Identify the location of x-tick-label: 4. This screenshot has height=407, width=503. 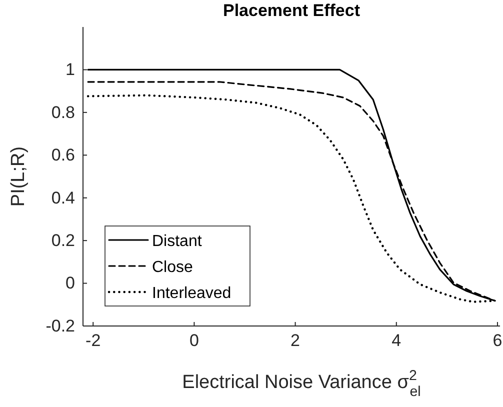
(397, 340).